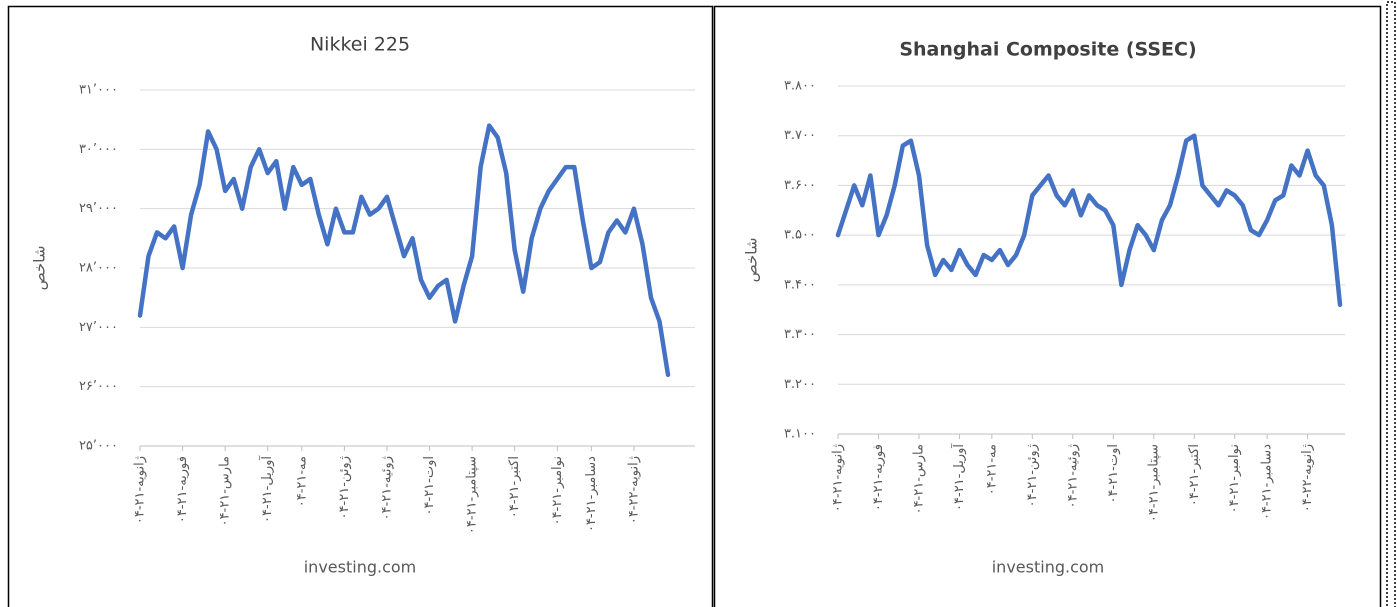 Image resolution: width=1397 pixels, height=607 pixels. I want to click on y-tick-label: ۳.۷۰۰, so click(800, 135).